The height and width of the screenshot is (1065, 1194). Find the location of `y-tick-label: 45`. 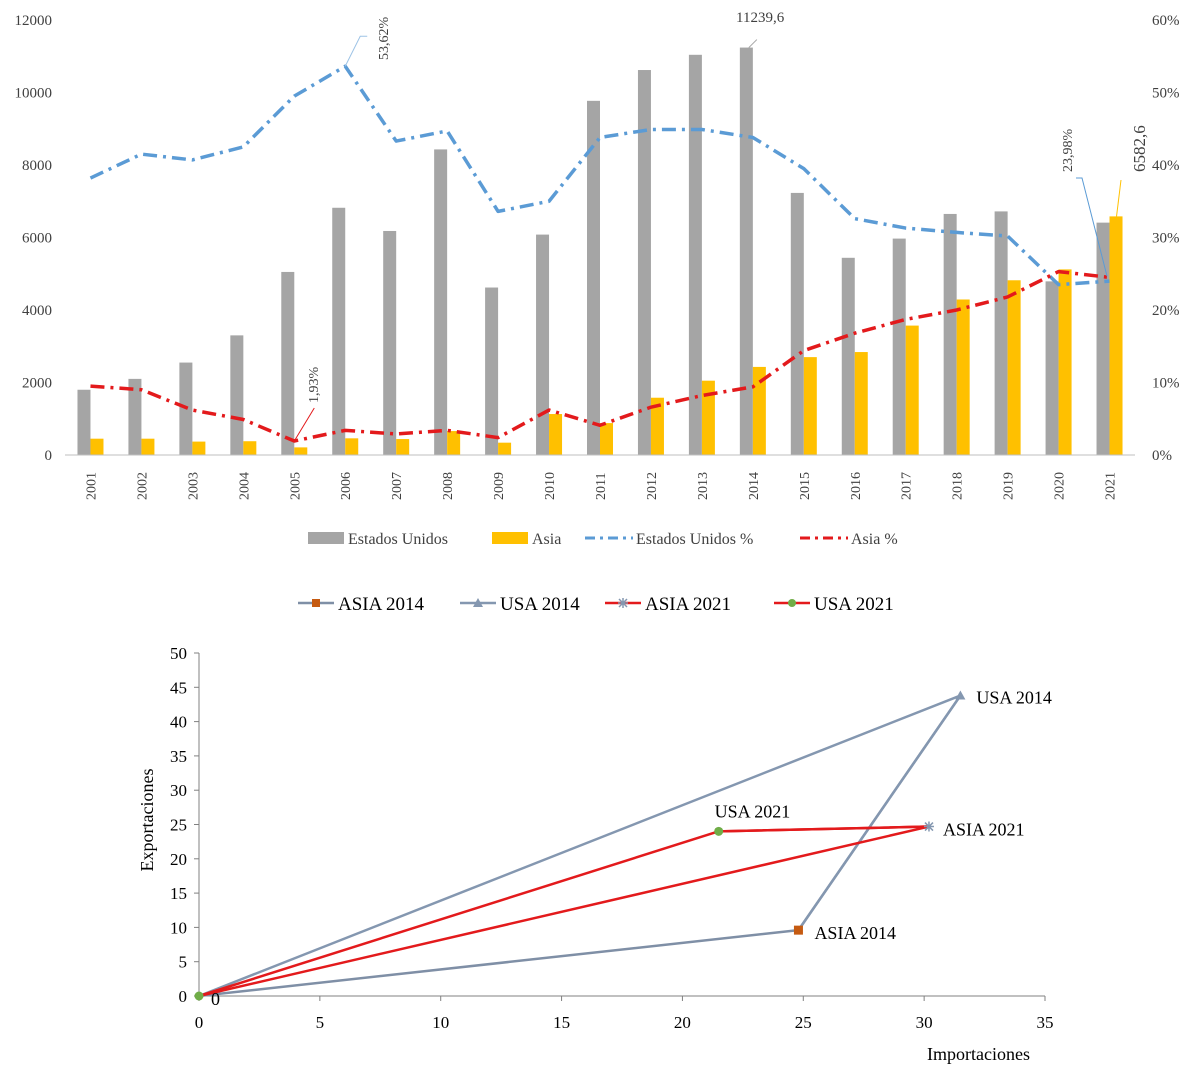

y-tick-label: 45 is located at coordinates (178, 687).